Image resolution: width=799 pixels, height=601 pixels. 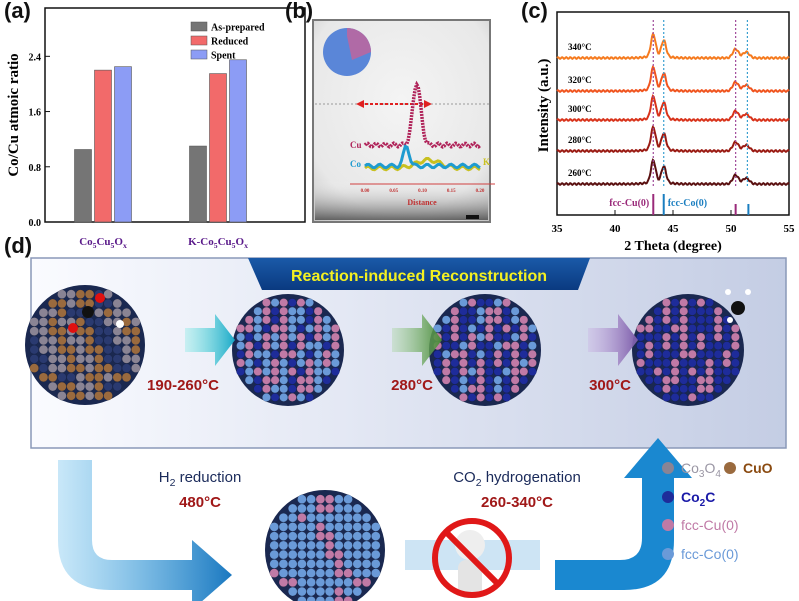 What do you see at coordinates (732, 229) in the screenshot?
I see `x-tick-label: 50` at bounding box center [732, 229].